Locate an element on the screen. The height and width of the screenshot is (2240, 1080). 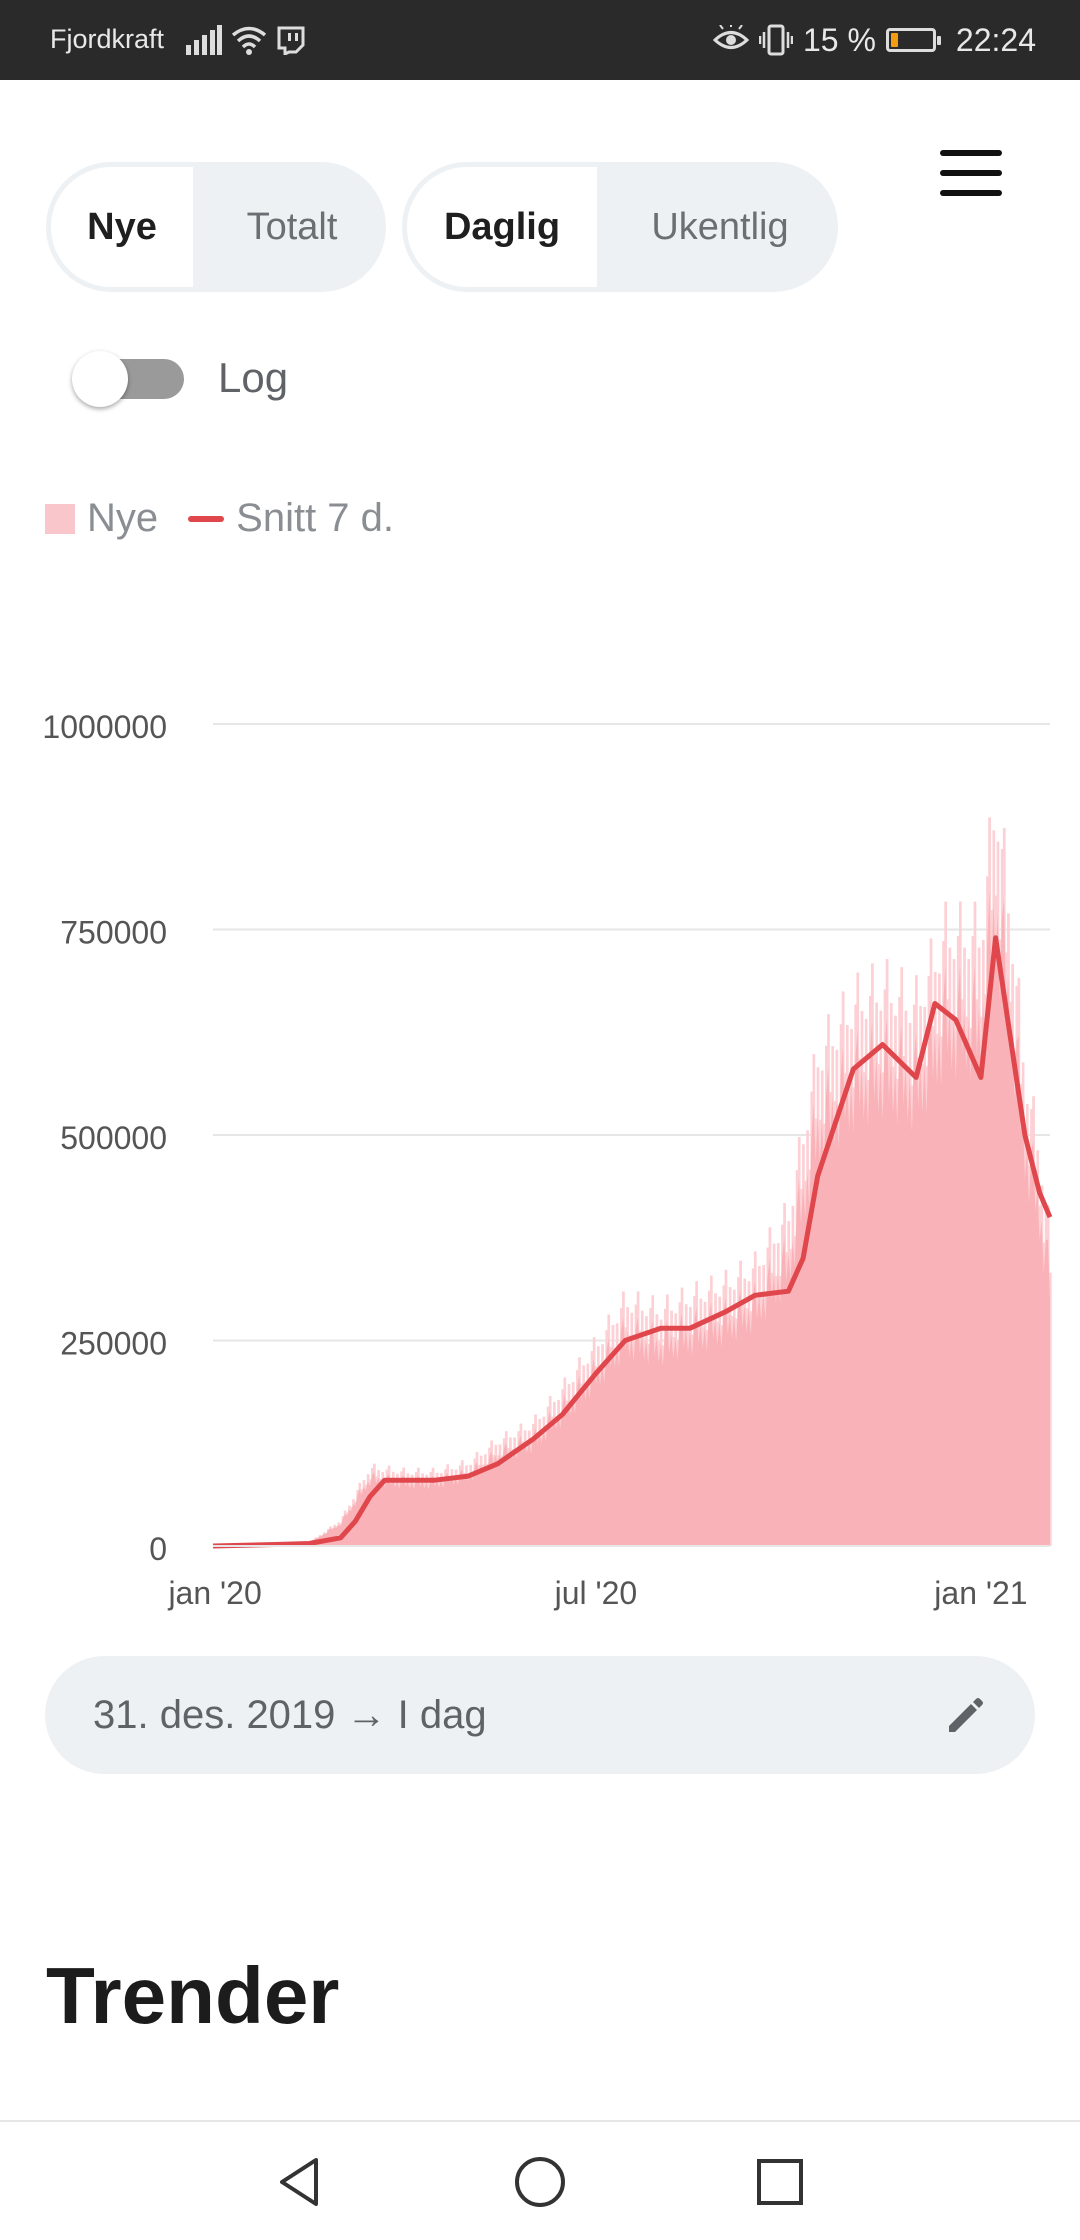
vibrate-icon is located at coordinates (775, 40).